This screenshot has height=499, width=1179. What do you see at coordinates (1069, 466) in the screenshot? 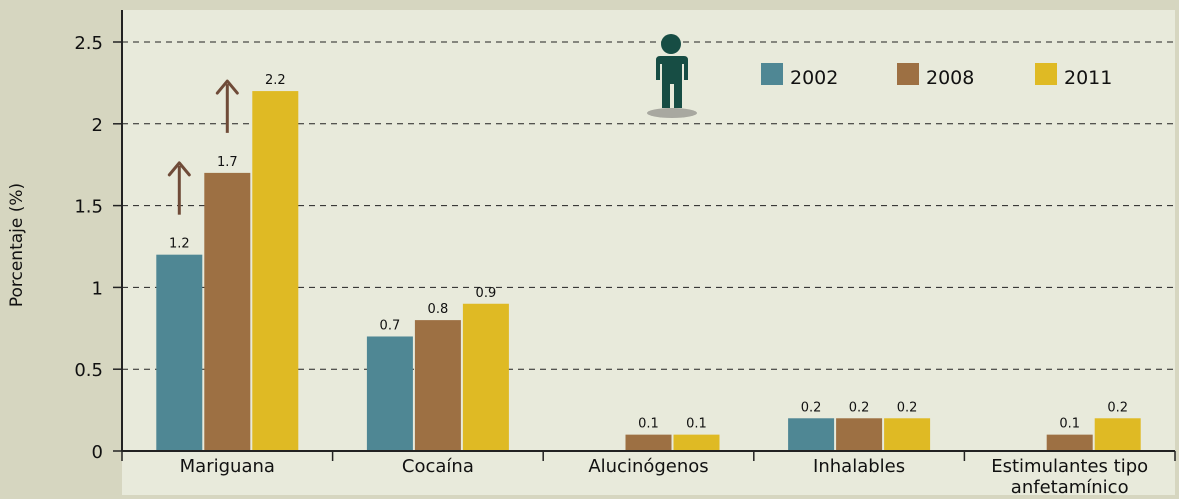
I see `category-label: Estimulantes tipo` at bounding box center [1069, 466].